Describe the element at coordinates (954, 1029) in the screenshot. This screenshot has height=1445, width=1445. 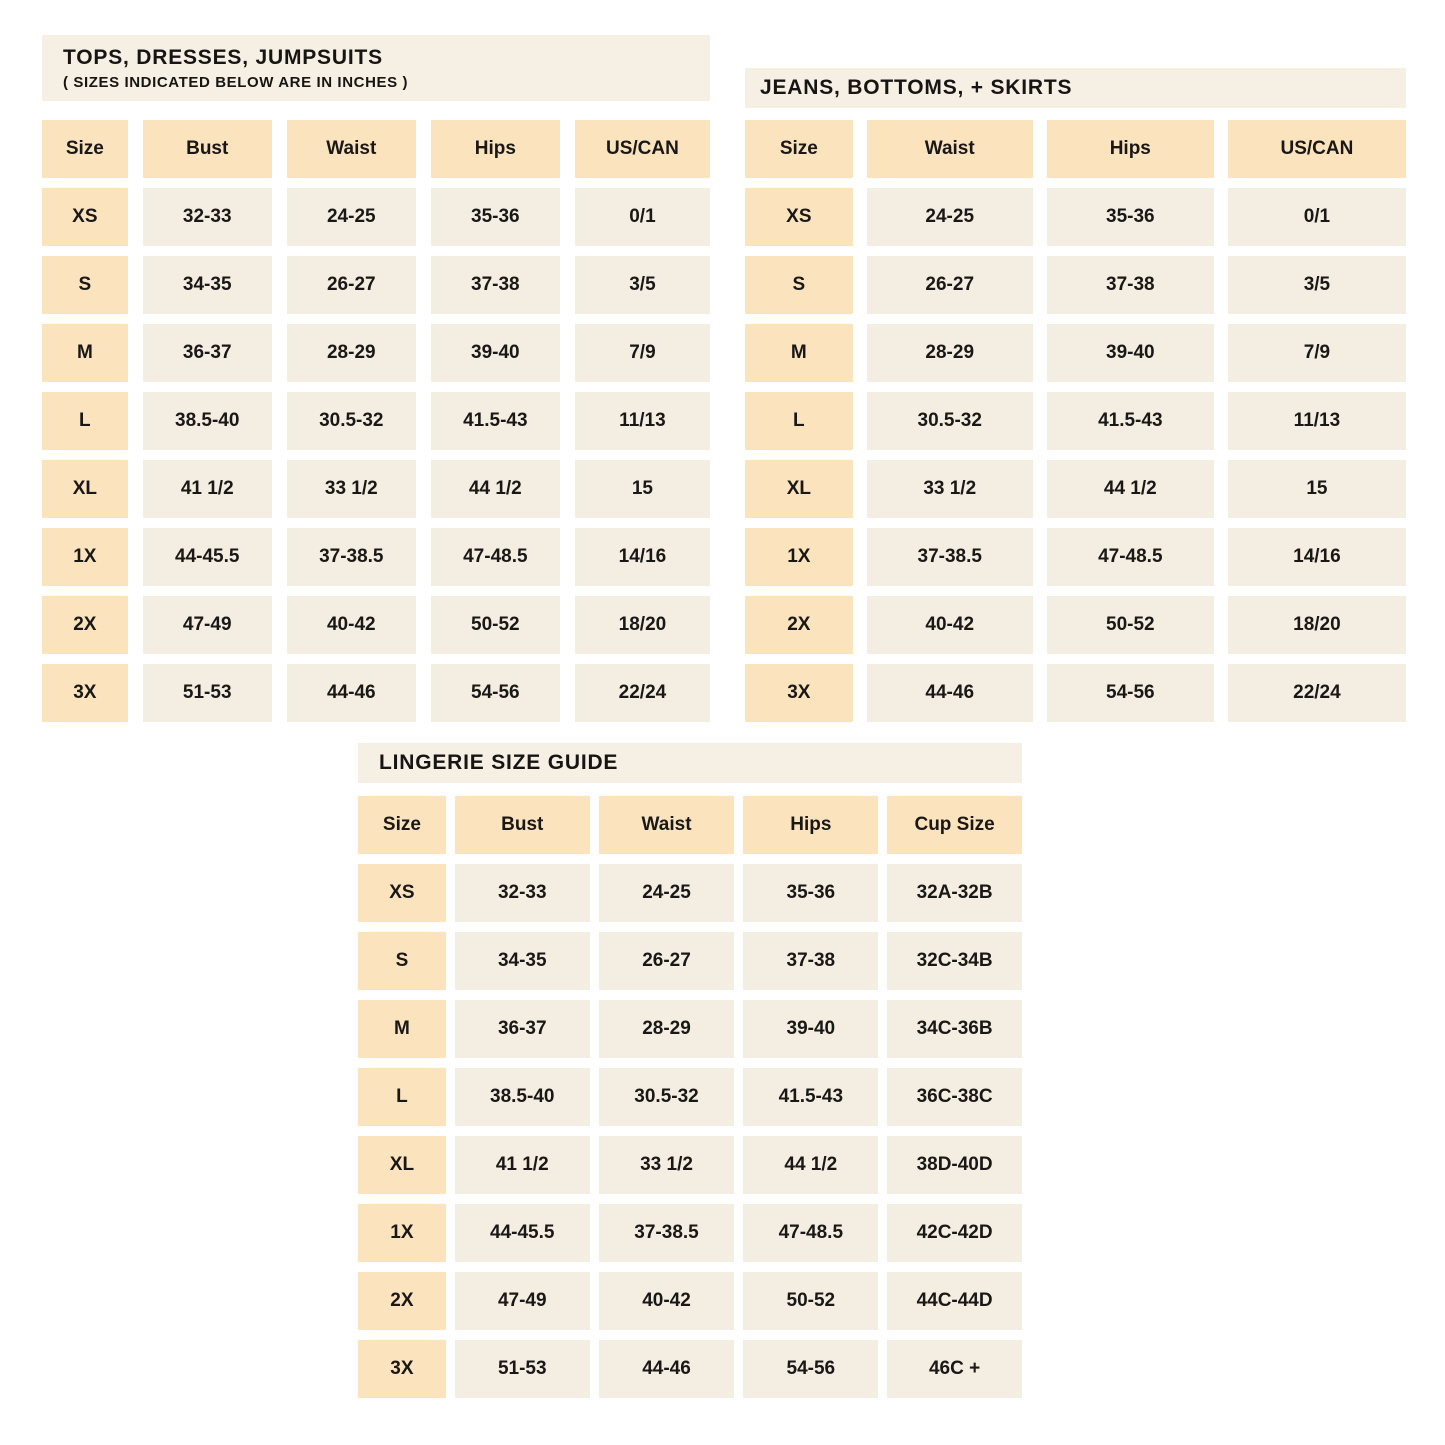
I see `measurement-cell: 34C-36B` at that location.